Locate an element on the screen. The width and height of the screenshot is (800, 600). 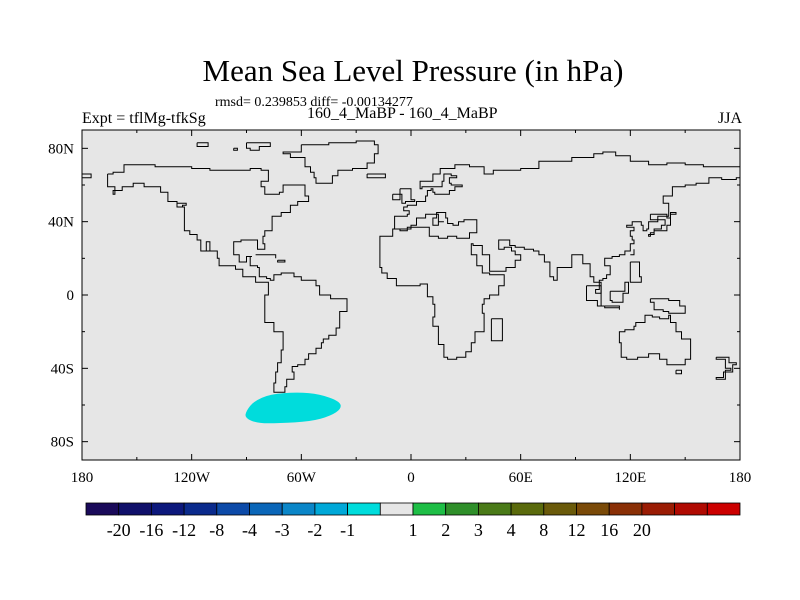
chart-subtitle: 160_4_MaBP - 160_4_MaBP is located at coordinates (402, 113).